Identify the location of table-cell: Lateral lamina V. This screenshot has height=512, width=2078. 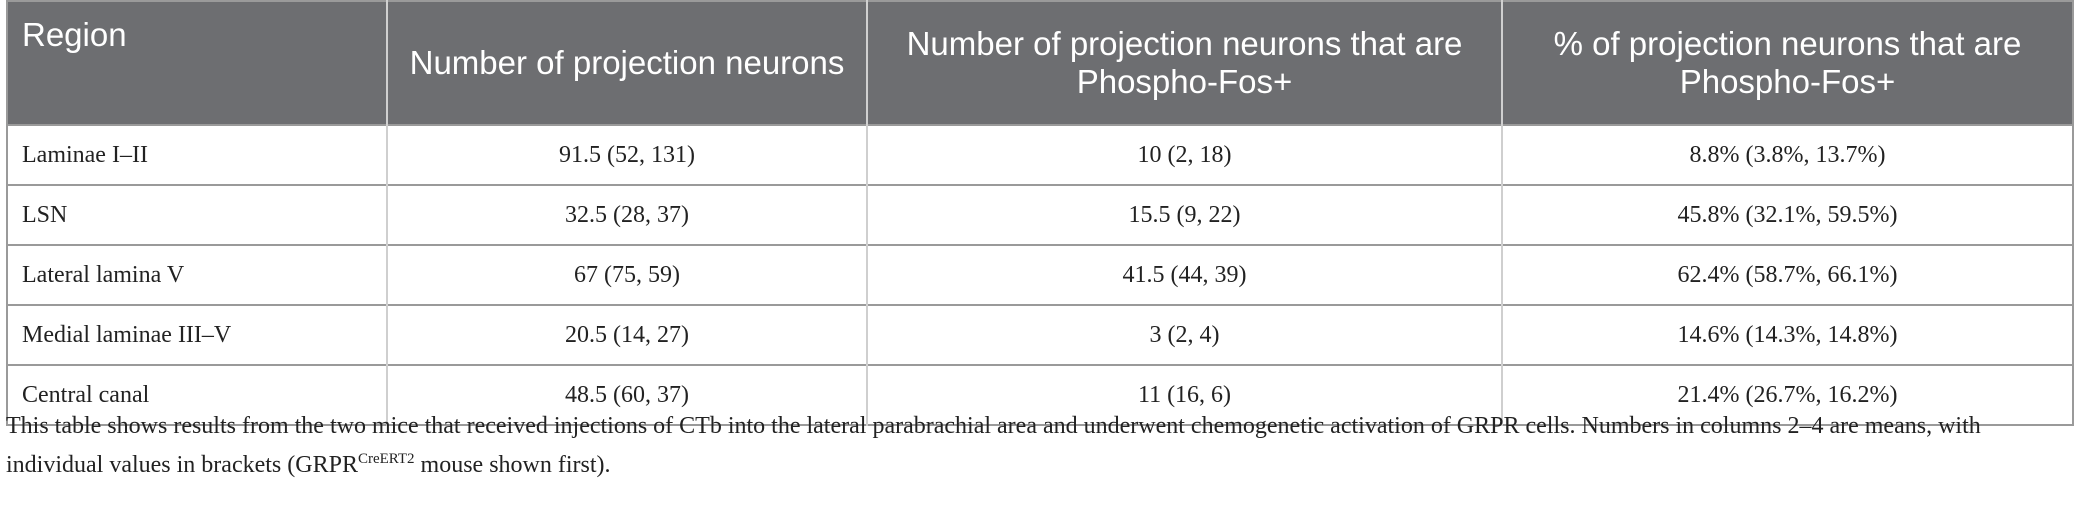
(197, 274).